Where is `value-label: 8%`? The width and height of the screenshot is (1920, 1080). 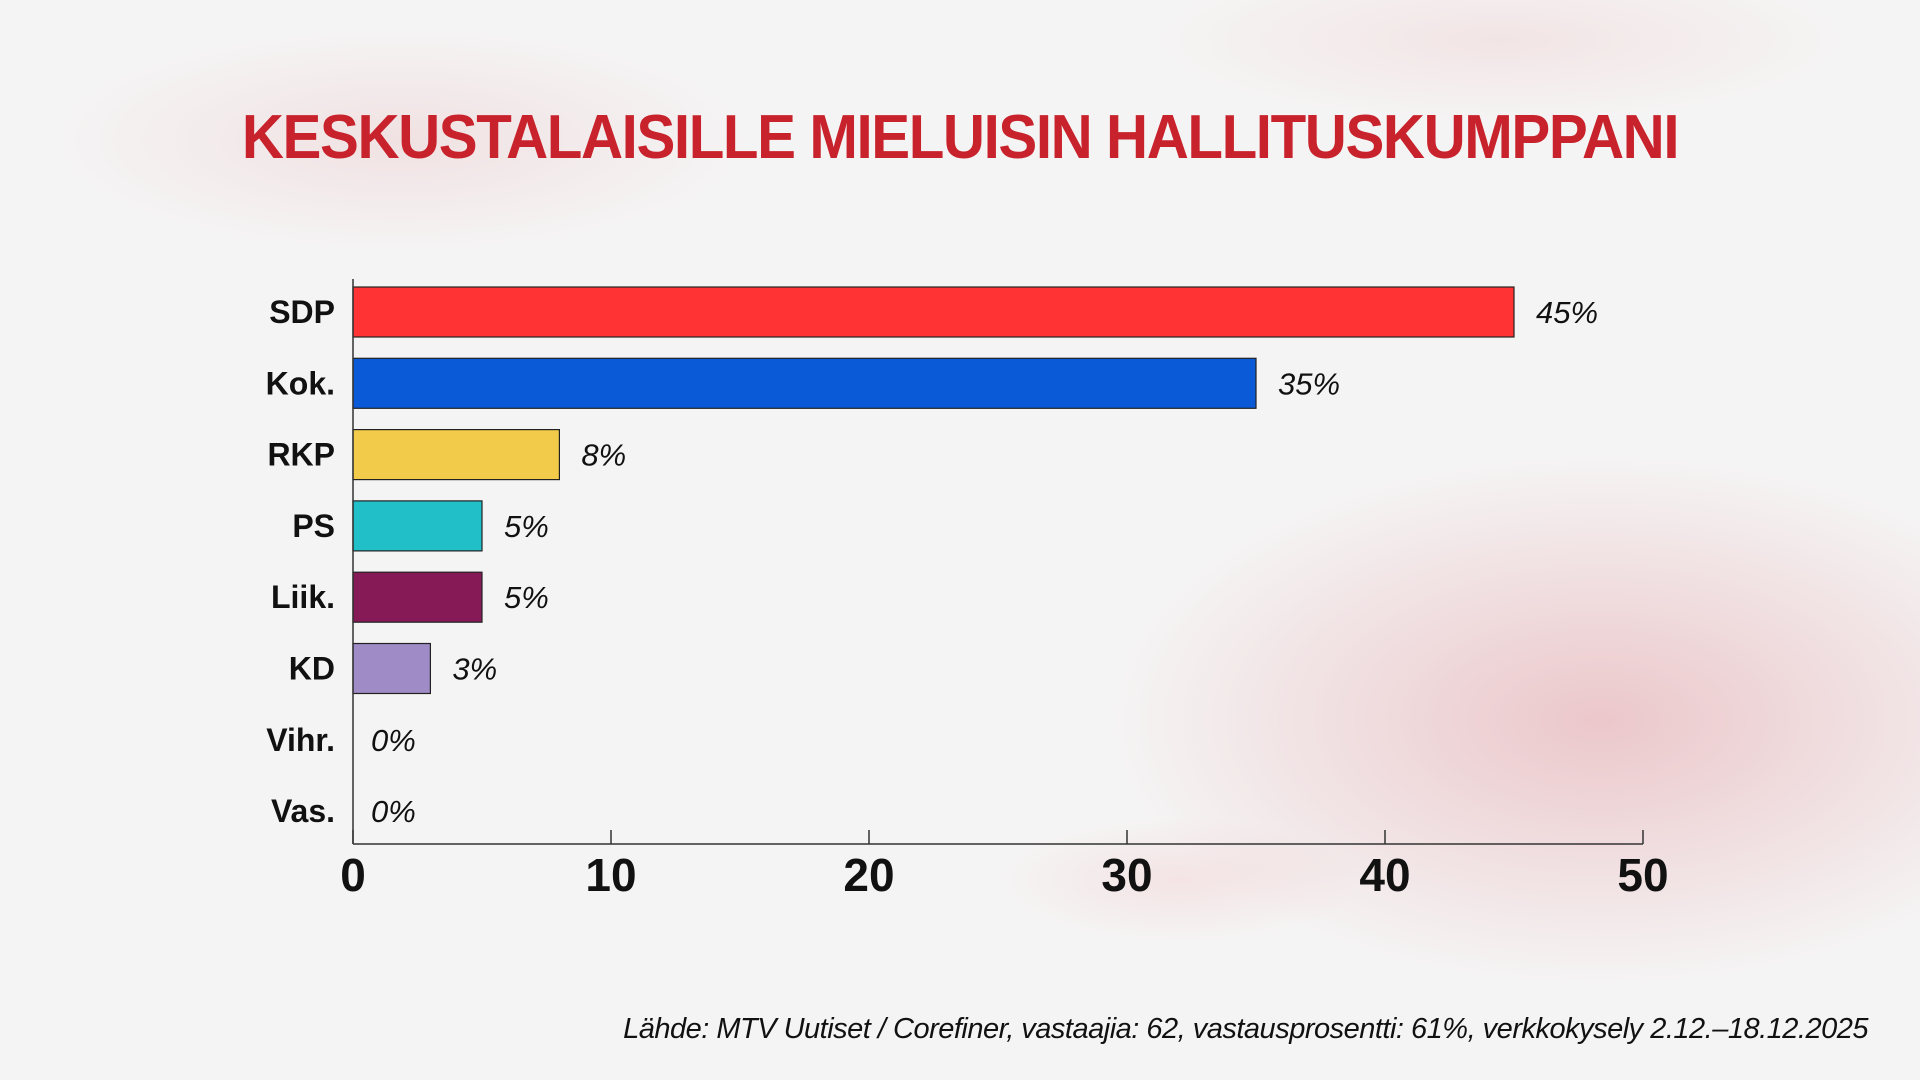 value-label: 8% is located at coordinates (603, 455).